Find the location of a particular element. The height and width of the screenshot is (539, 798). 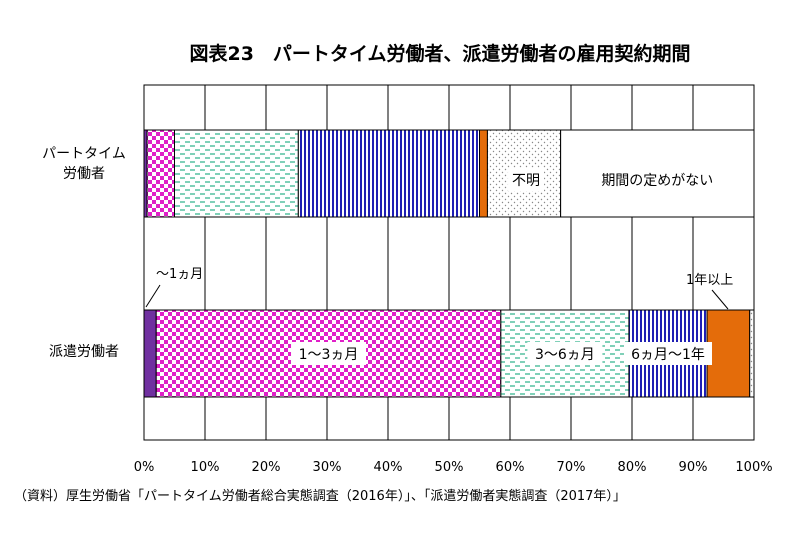

x-tick-label: 50% is located at coordinates (449, 467).